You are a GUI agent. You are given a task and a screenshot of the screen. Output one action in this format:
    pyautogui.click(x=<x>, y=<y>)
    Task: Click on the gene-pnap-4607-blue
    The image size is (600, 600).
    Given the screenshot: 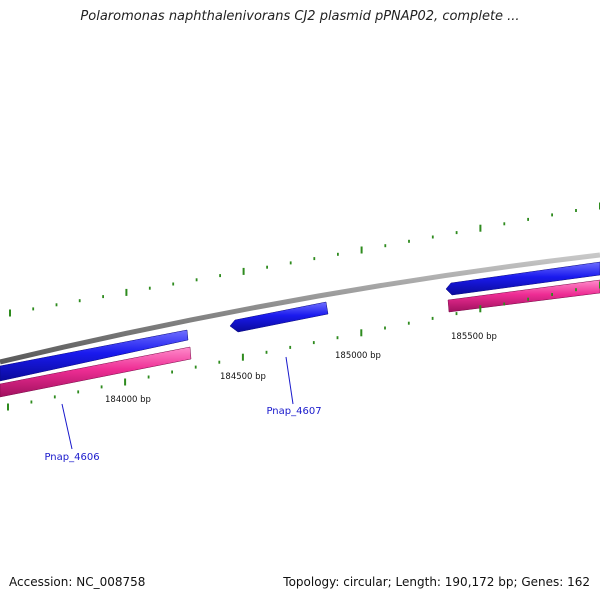 What is the action you would take?
    pyautogui.click(x=279, y=317)
    